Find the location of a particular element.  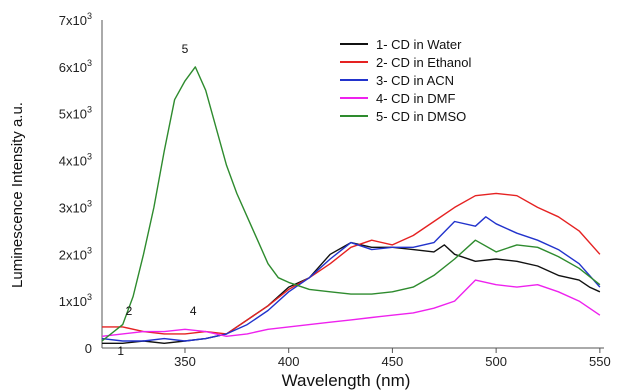

x-tick-label: 450 is located at coordinates (393, 361).